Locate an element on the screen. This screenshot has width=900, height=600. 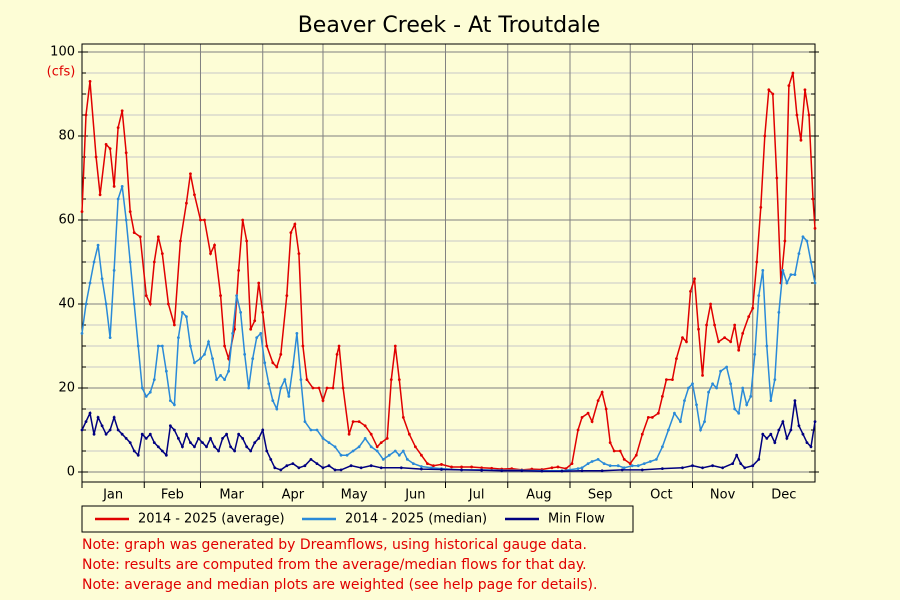
x-tick-label: Oct is located at coordinates (661, 495).